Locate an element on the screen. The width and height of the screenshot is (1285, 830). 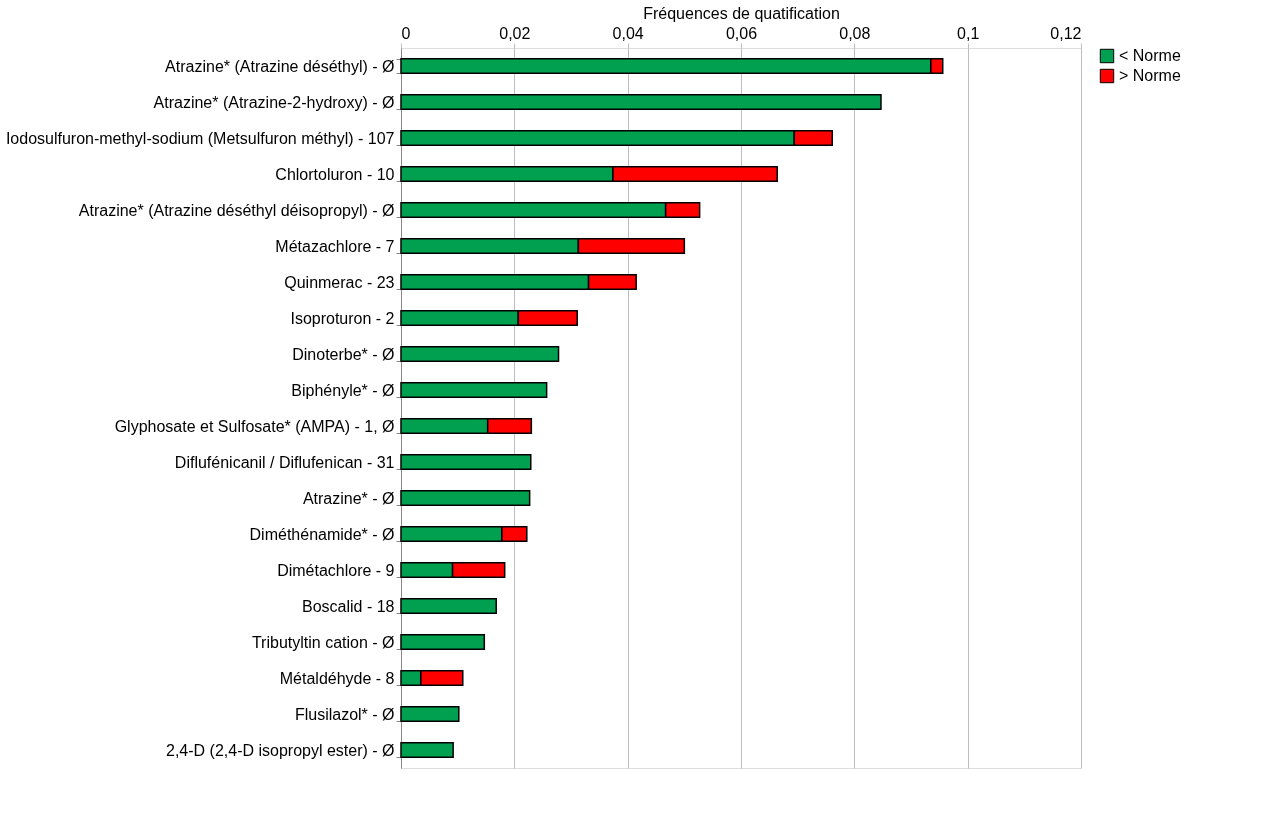
y-tick-label: Dinoterbe* - Ø is located at coordinates (343, 354).